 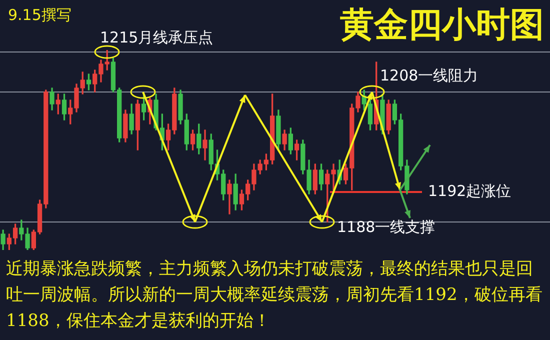 I want to click on chart-subtitle: 9.15撰写, so click(x=40, y=15).